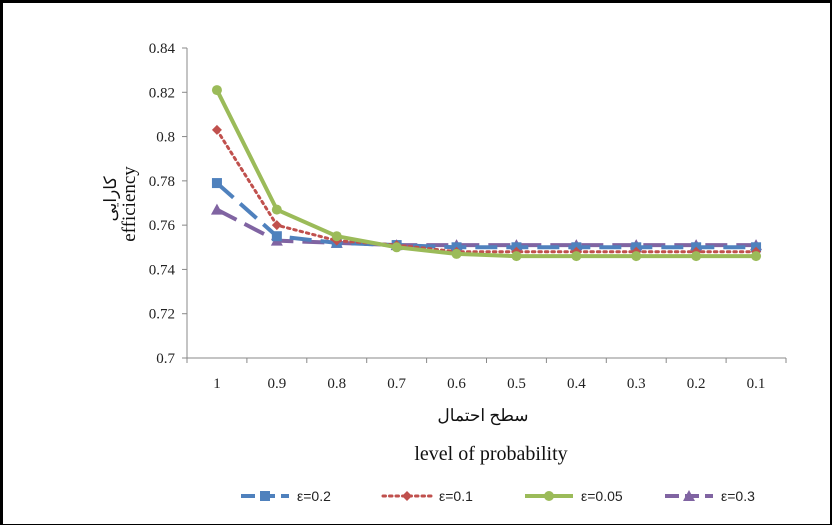 The height and width of the screenshot is (528, 832). Describe the element at coordinates (336, 384) in the screenshot. I see `x-tick-label: 0.8` at that location.